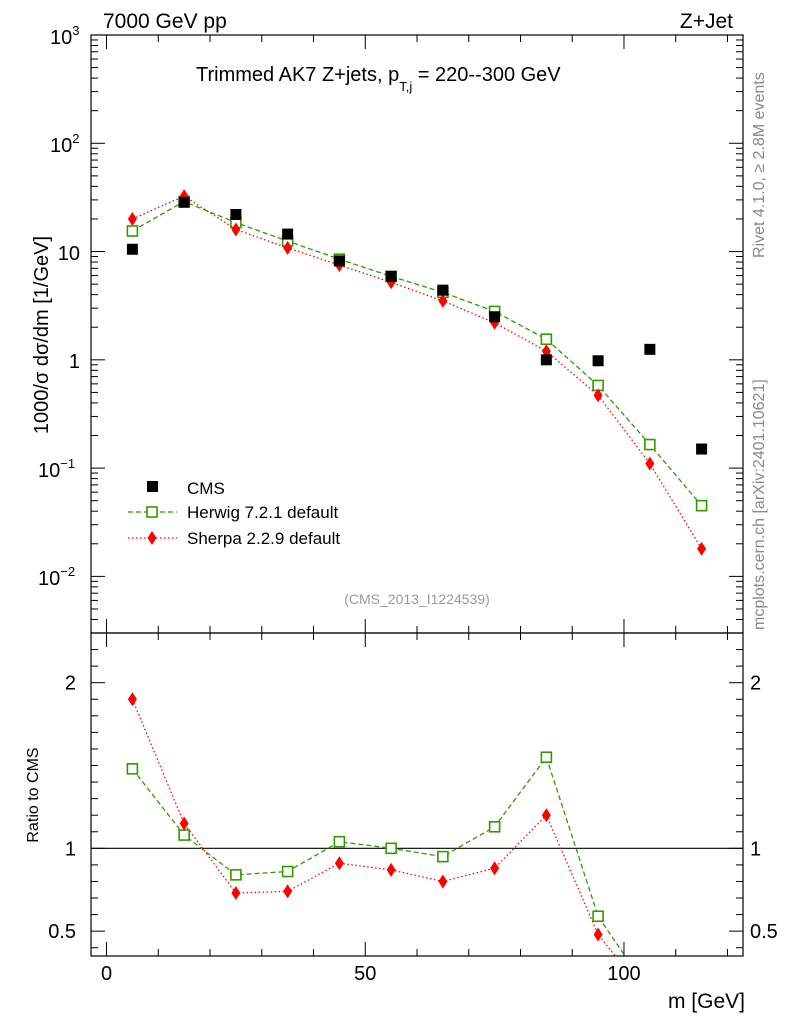  I want to click on ratio-ytick-label-right: 0.5, so click(764, 932).